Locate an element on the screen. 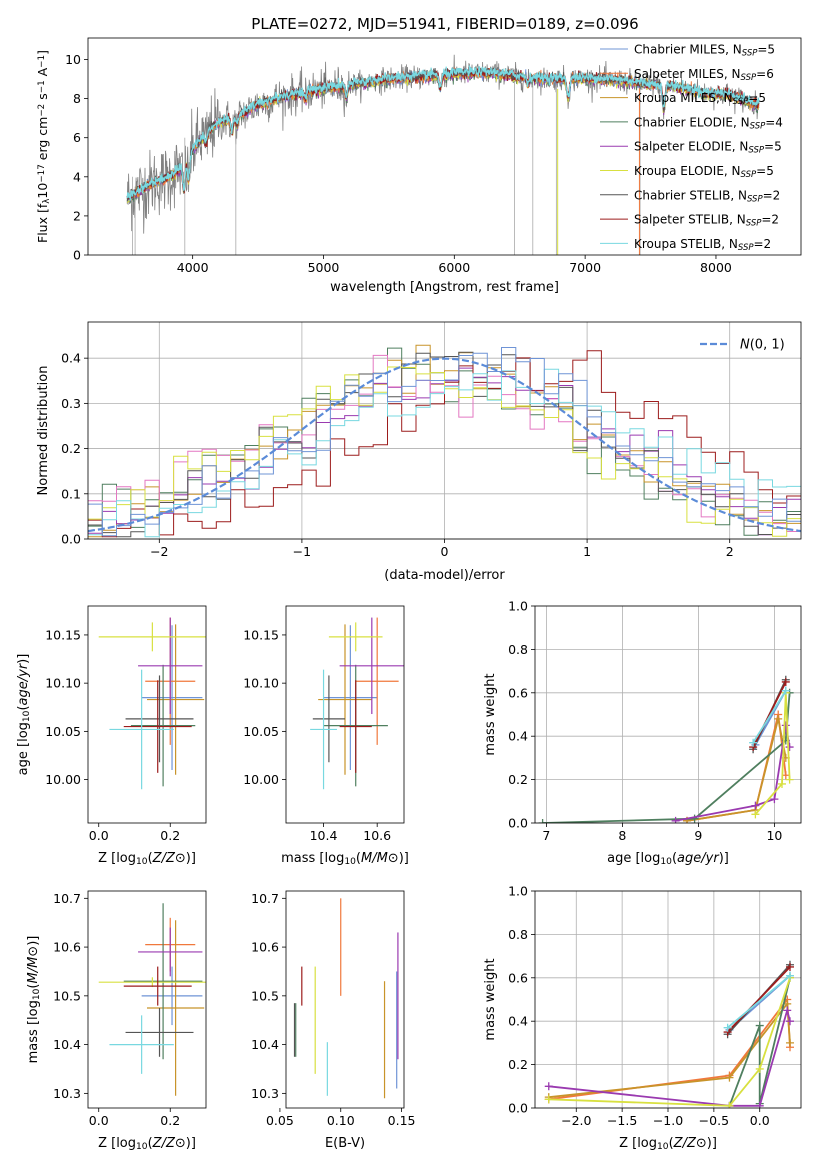 This screenshot has height=1170, width=819. y-axis-label: Normed distribution is located at coordinates (43, 431).